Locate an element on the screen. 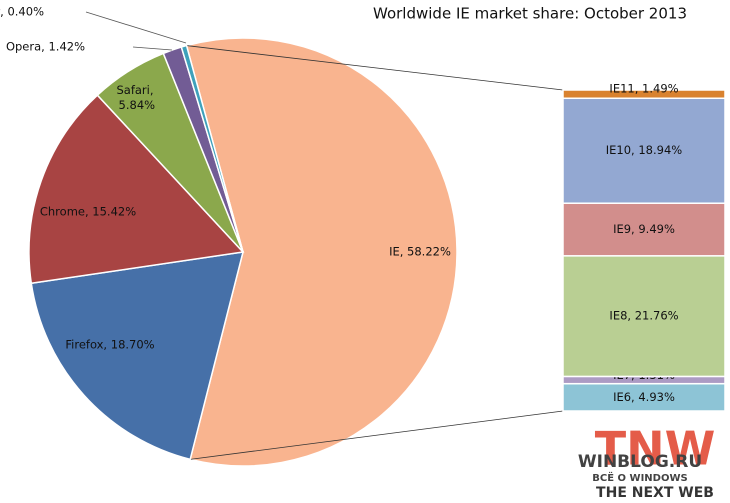  data-label: IE6, 4.93% is located at coordinates (644, 397).